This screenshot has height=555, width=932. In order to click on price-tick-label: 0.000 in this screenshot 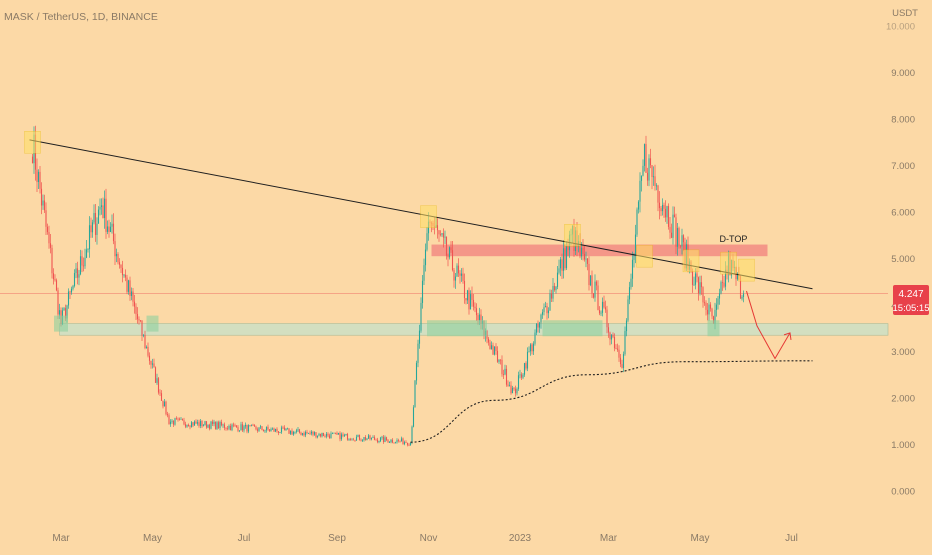, I will do `click(903, 492)`.